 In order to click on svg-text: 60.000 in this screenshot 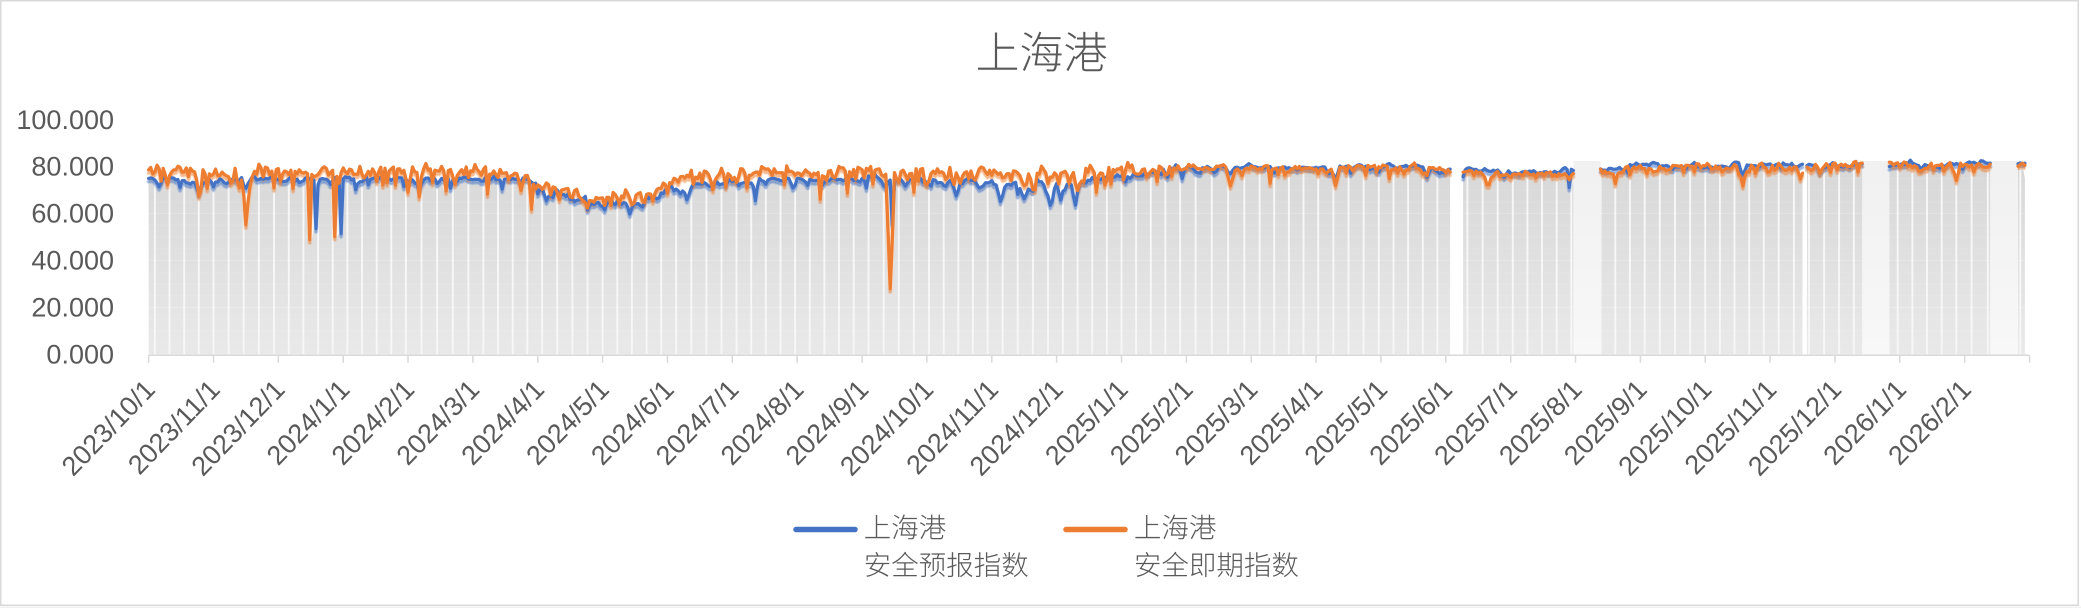, I will do `click(72, 214)`.